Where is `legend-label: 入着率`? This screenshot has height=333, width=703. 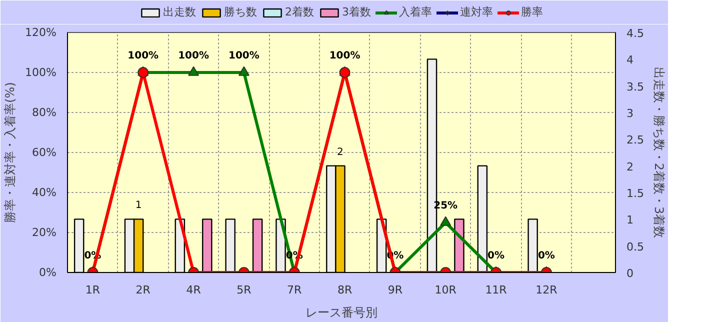
legend-label: 入着率 is located at coordinates (415, 12).